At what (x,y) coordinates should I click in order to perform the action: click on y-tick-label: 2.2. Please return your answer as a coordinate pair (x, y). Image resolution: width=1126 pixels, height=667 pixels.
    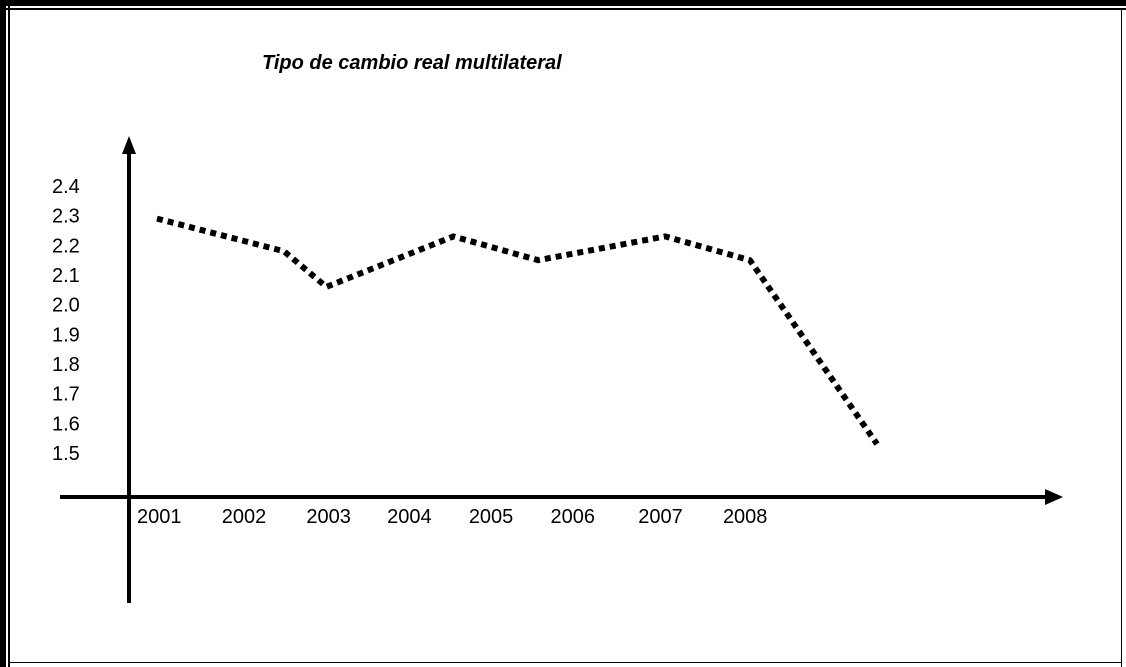
    Looking at the image, I should click on (66, 246).